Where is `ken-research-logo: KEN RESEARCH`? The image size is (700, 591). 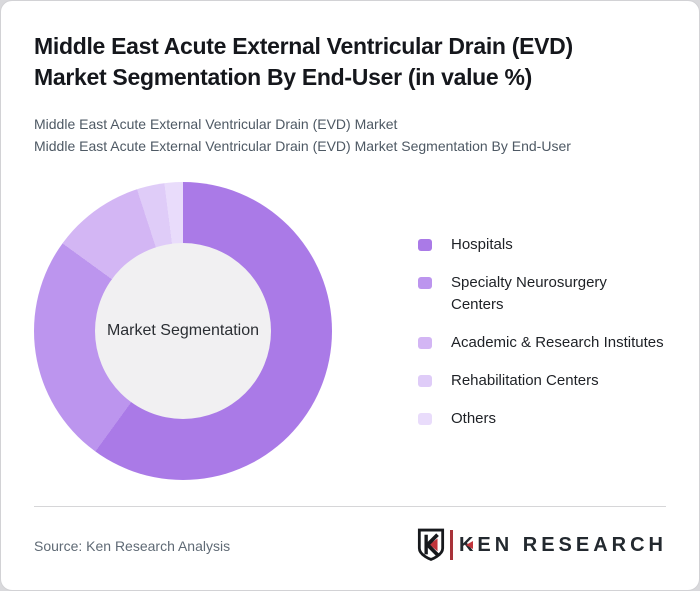 ken-research-logo: KEN RESEARCH is located at coordinates (542, 545).